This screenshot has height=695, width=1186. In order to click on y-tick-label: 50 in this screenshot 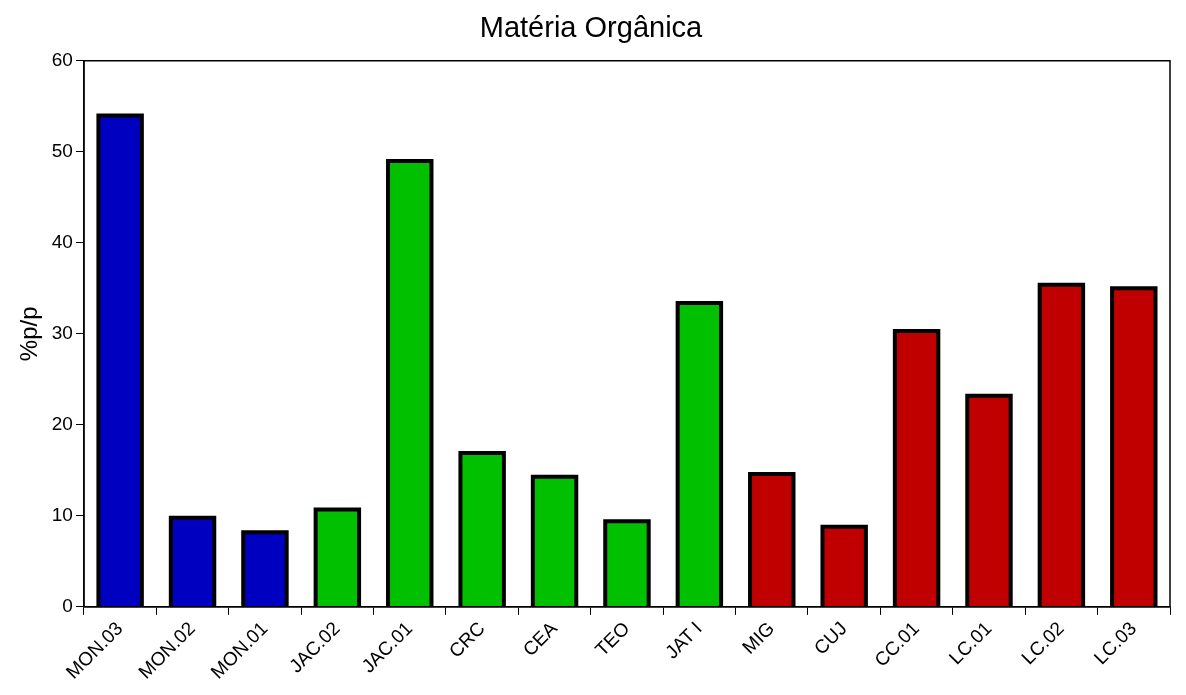, I will do `click(62, 151)`.